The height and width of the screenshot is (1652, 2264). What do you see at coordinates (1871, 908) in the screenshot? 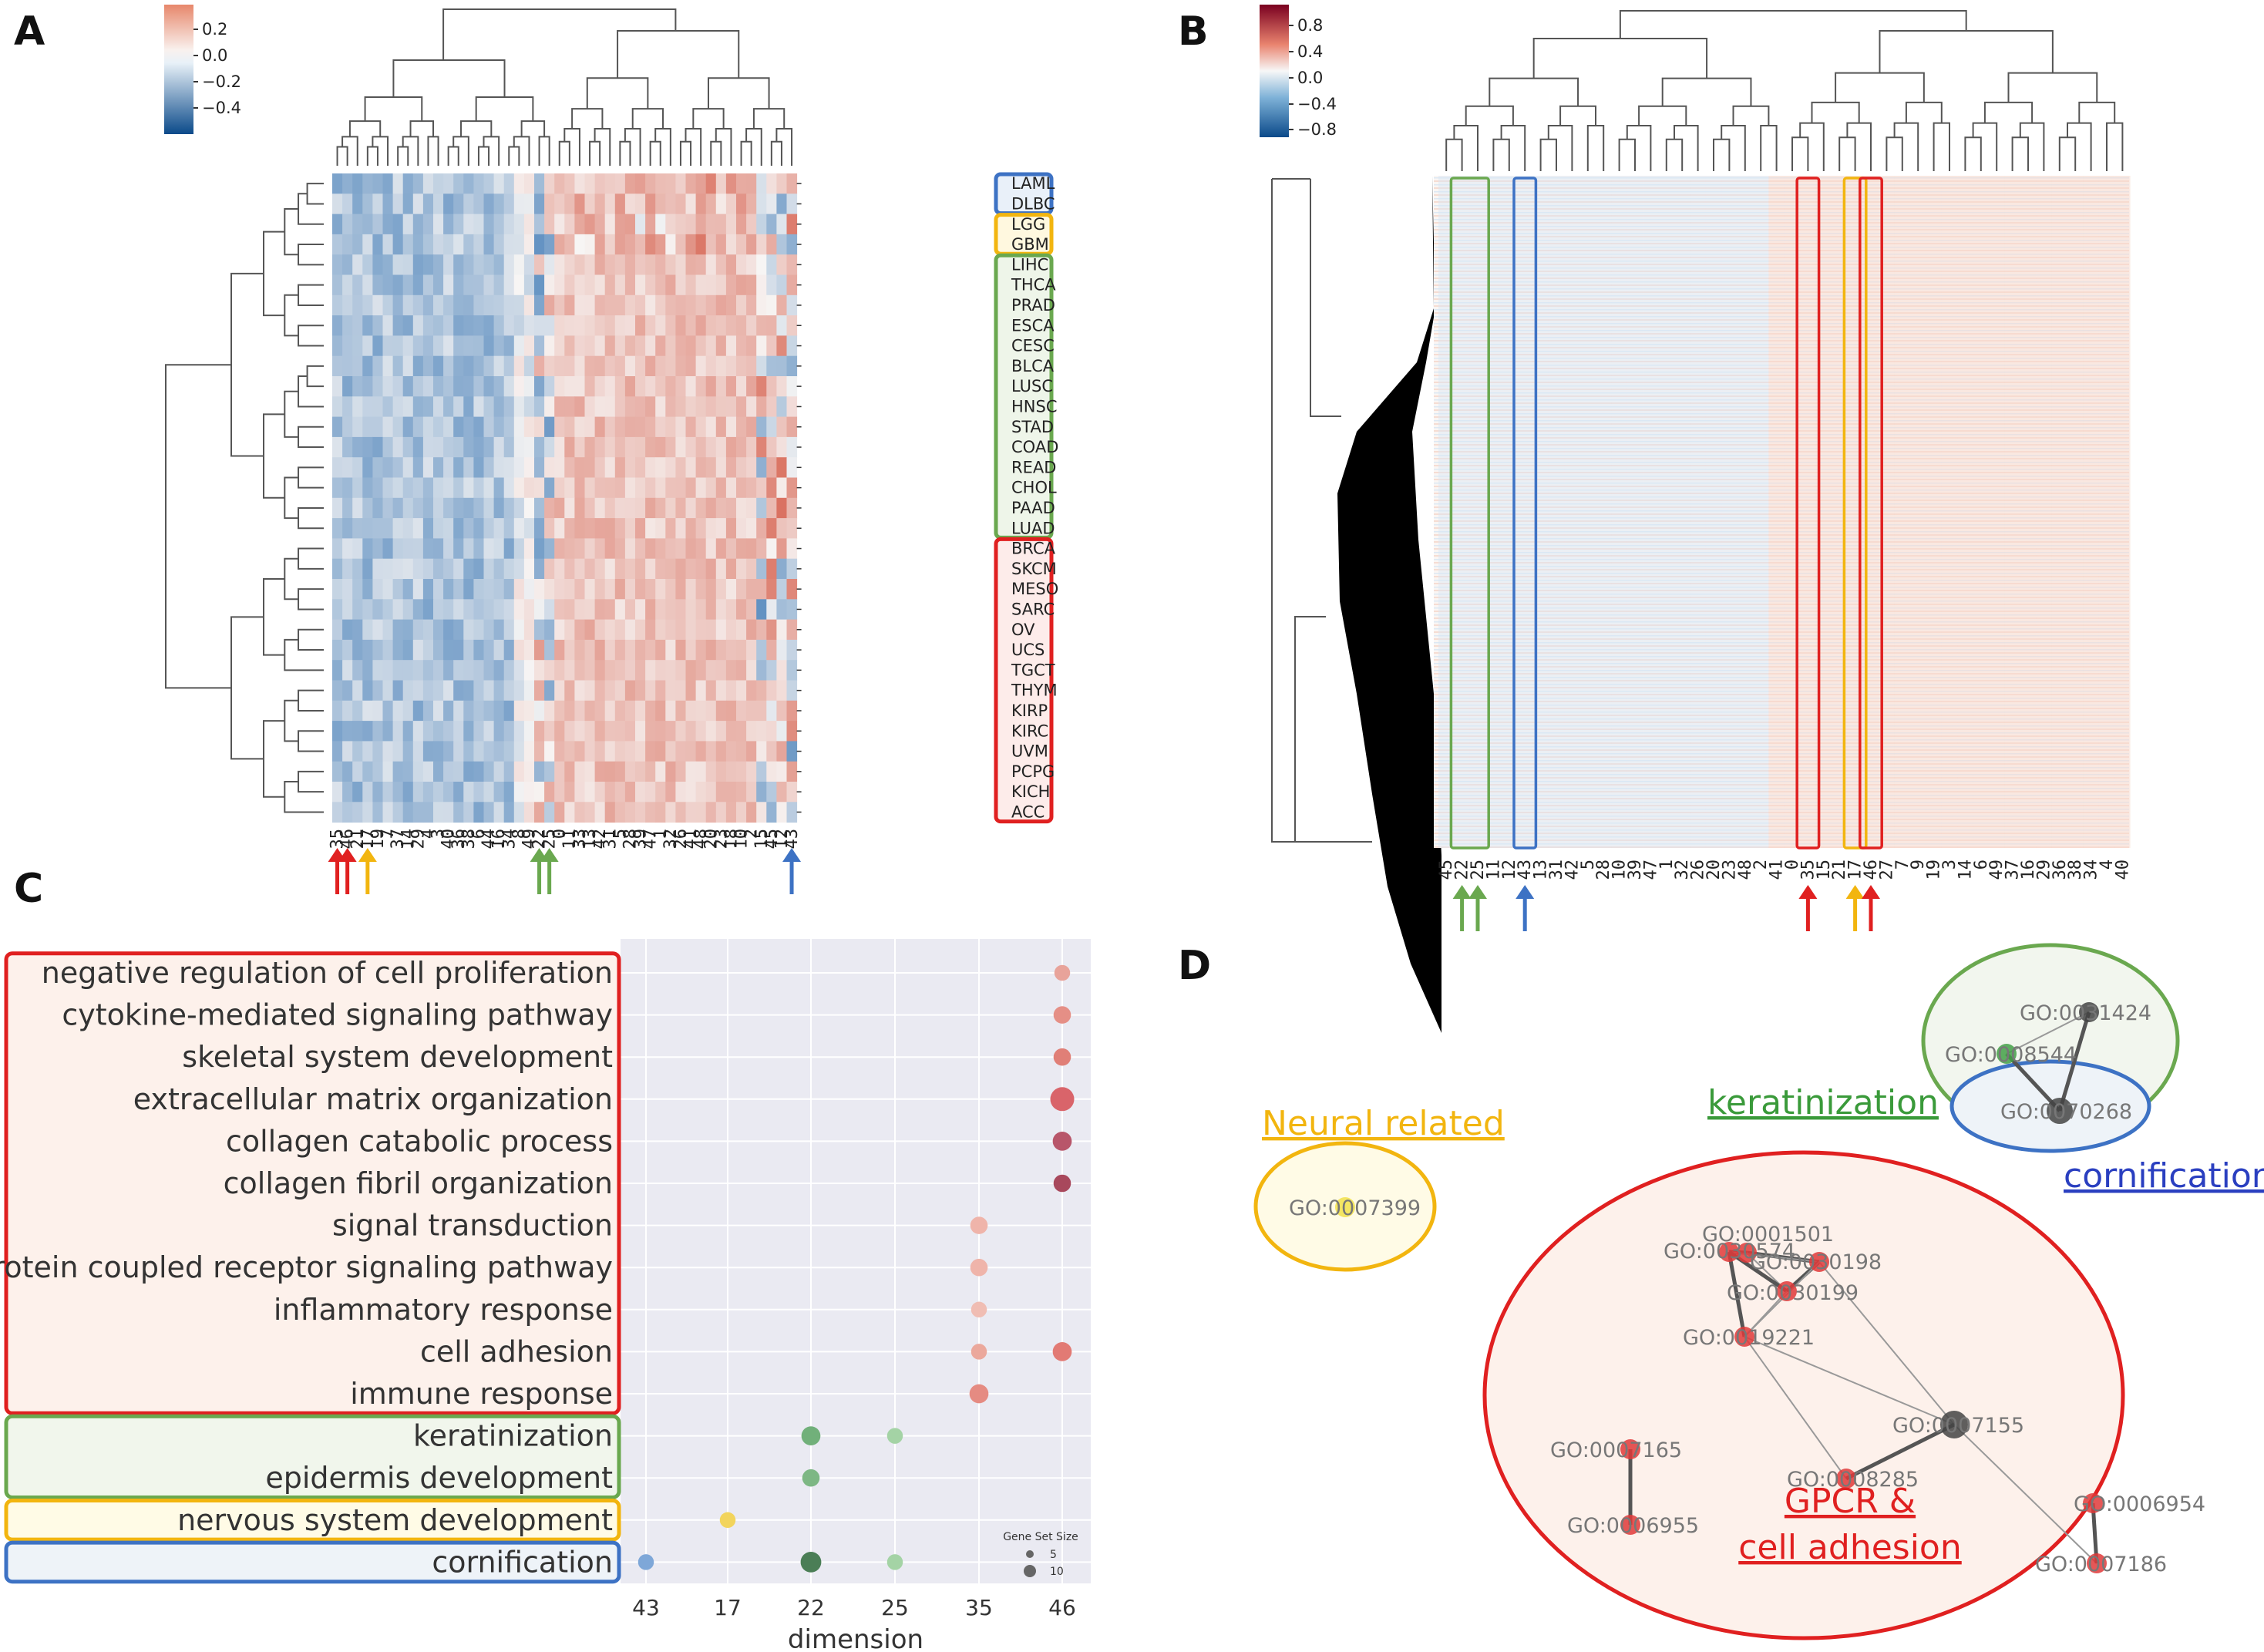
I see `arrow-b-red` at bounding box center [1871, 908].